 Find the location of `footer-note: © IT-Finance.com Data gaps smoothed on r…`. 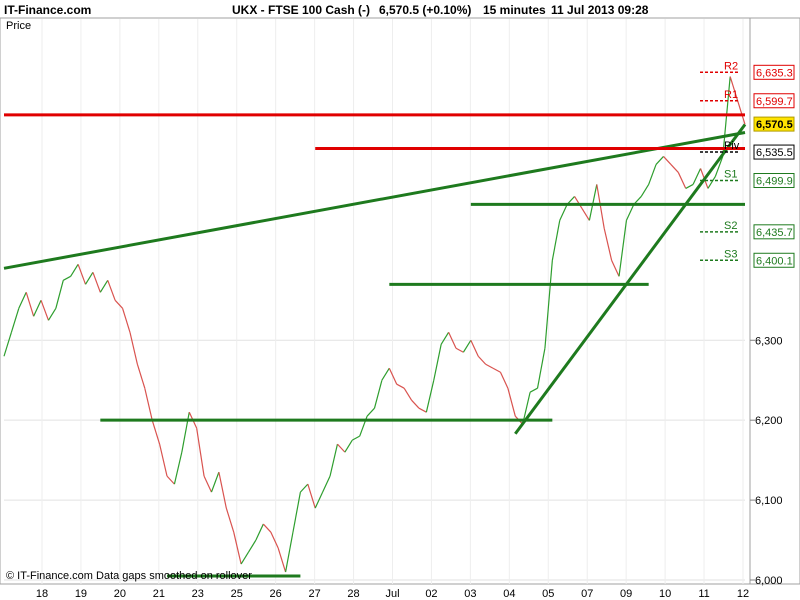

footer-note: © IT-Finance.com Data gaps smoothed on r… is located at coordinates (129, 576).